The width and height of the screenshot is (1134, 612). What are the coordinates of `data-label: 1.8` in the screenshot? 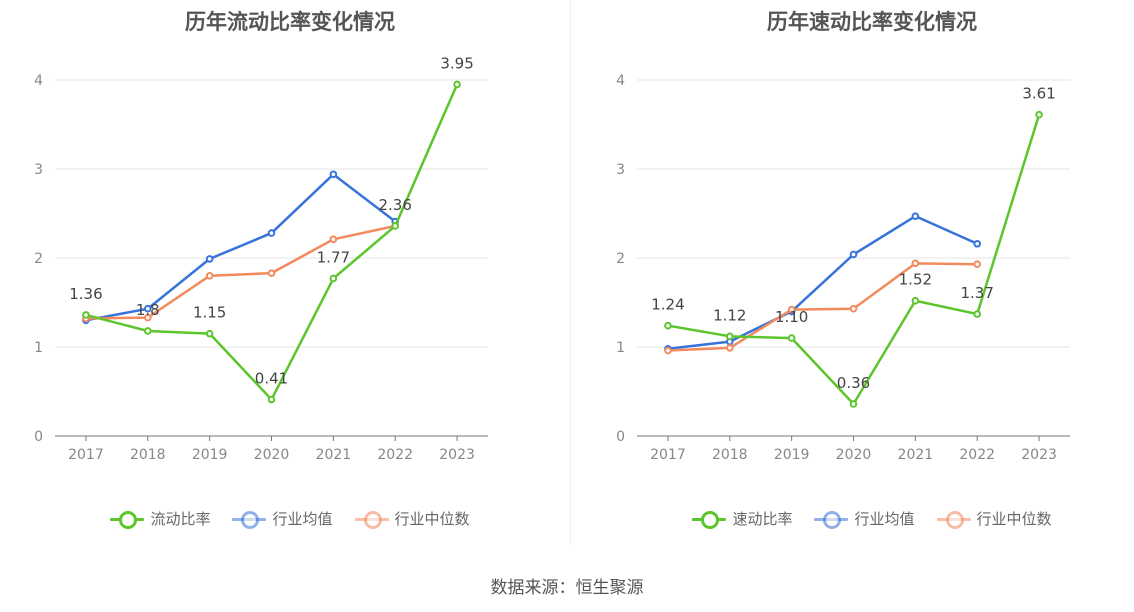 It's located at (148, 310).